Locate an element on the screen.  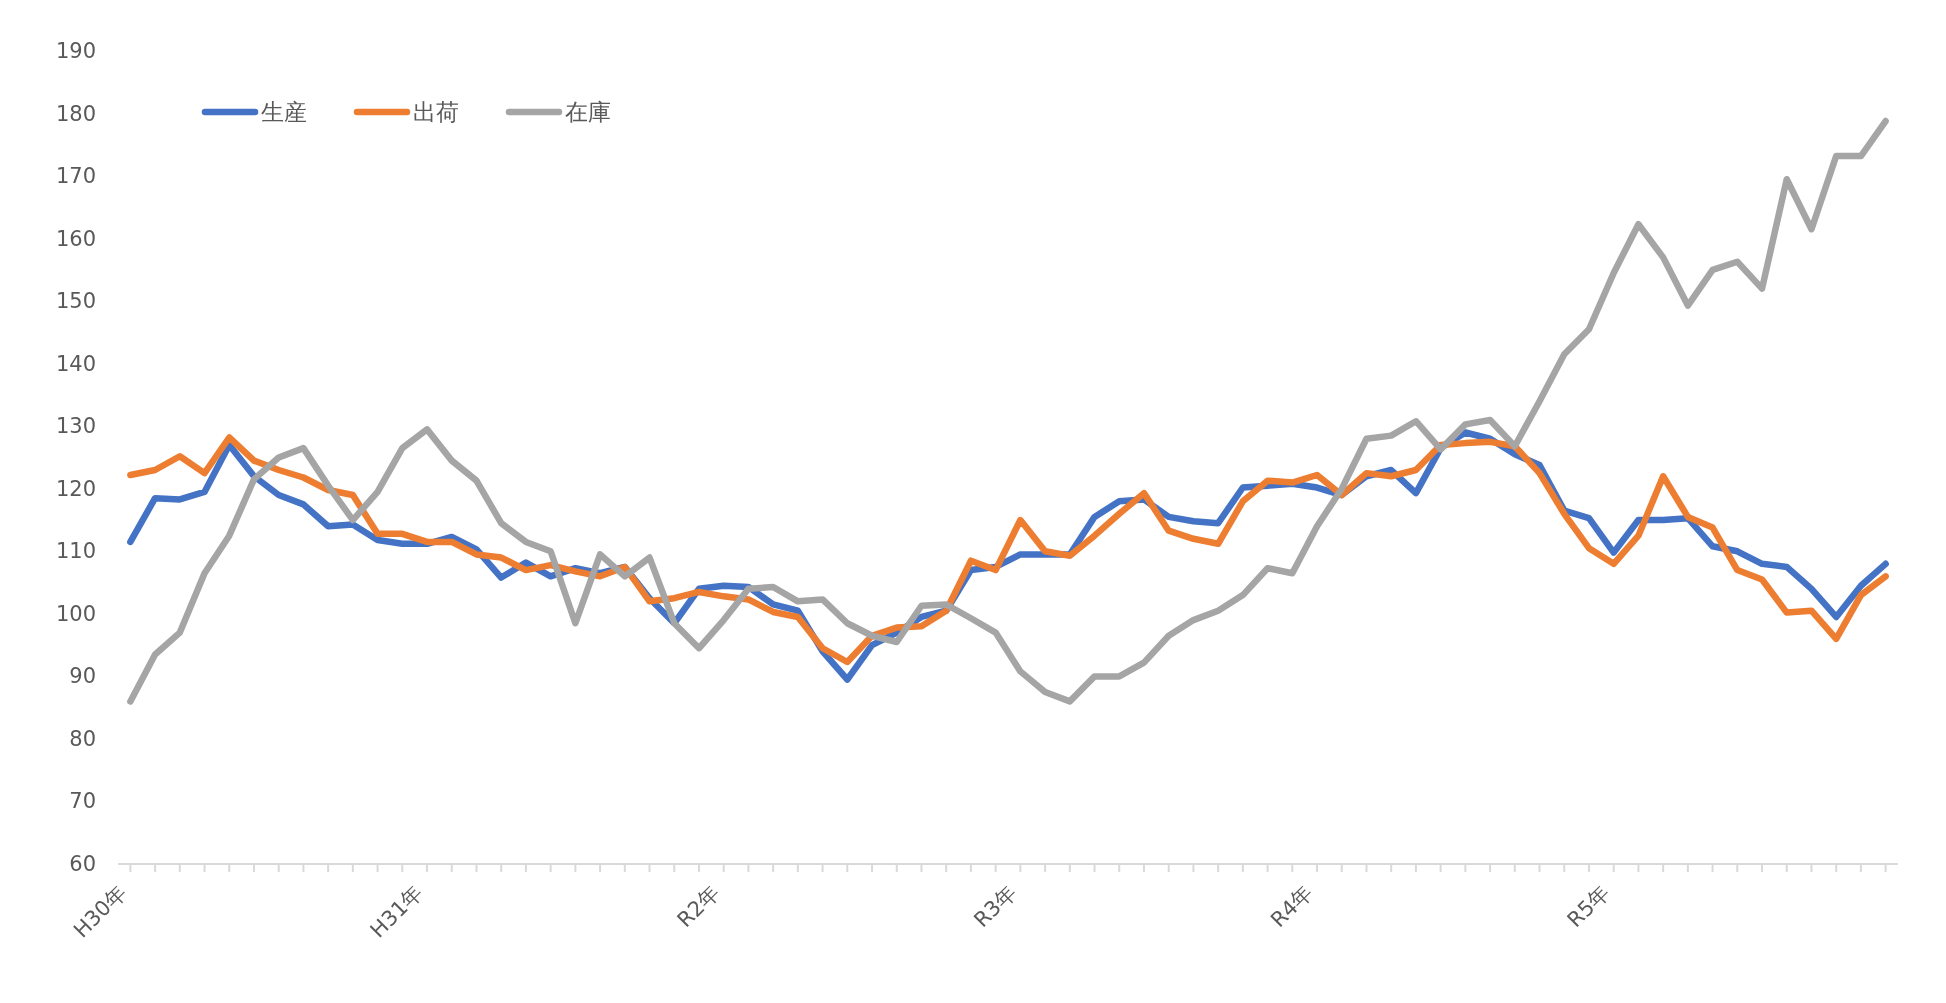
legend-label: 生産 is located at coordinates (284, 112).